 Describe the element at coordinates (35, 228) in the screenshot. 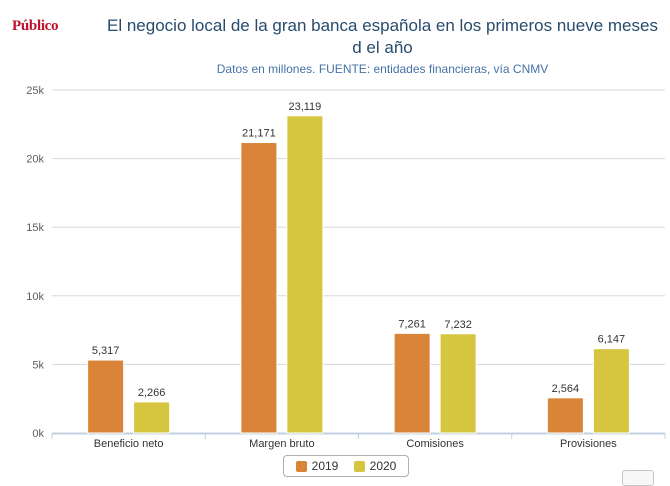

I see `y-tick-label: 15k` at that location.